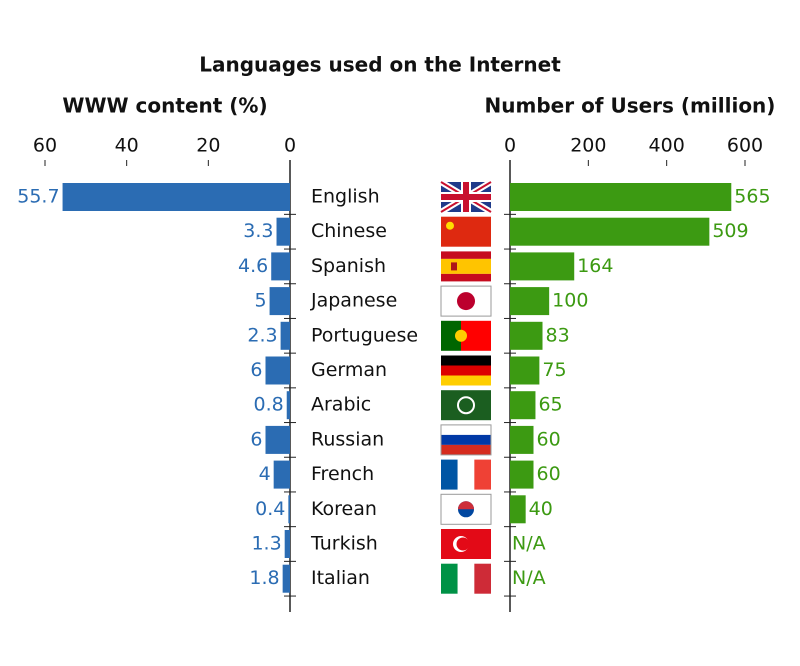  I want to click on x-tick-label: 40, so click(127, 146).